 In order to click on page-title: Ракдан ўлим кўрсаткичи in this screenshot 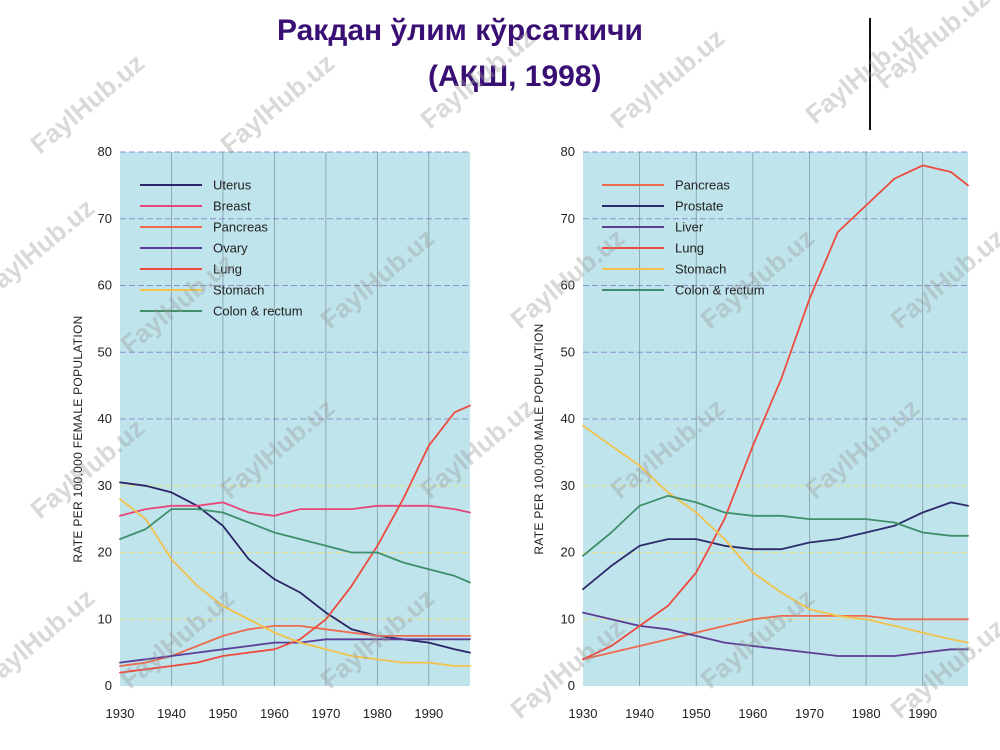, I will do `click(460, 30)`.